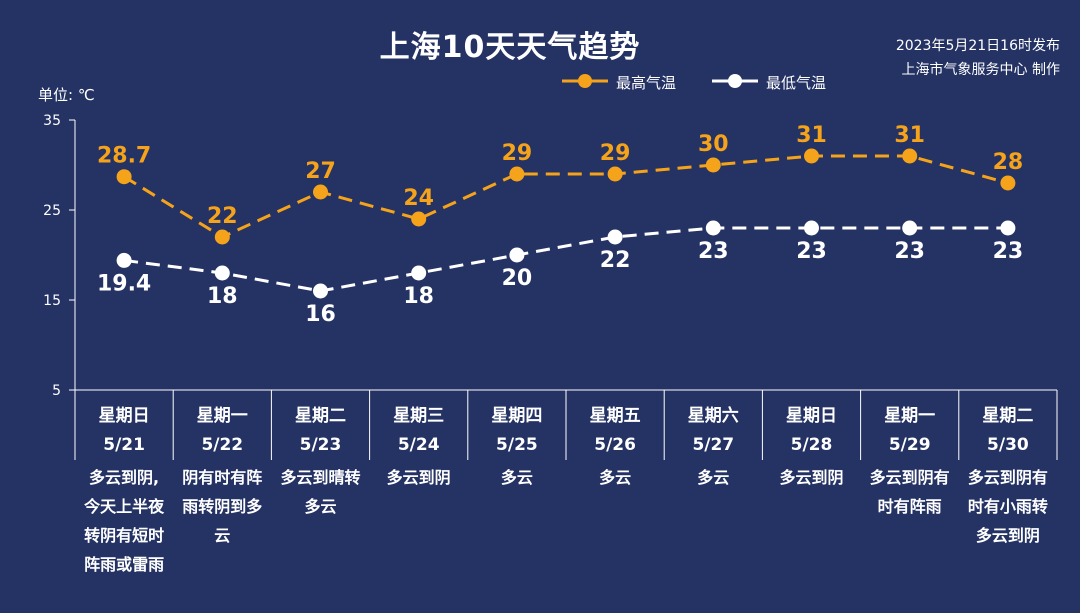 This screenshot has width=1080, height=613. What do you see at coordinates (1008, 162) in the screenshot?
I see `data-label: 28` at bounding box center [1008, 162].